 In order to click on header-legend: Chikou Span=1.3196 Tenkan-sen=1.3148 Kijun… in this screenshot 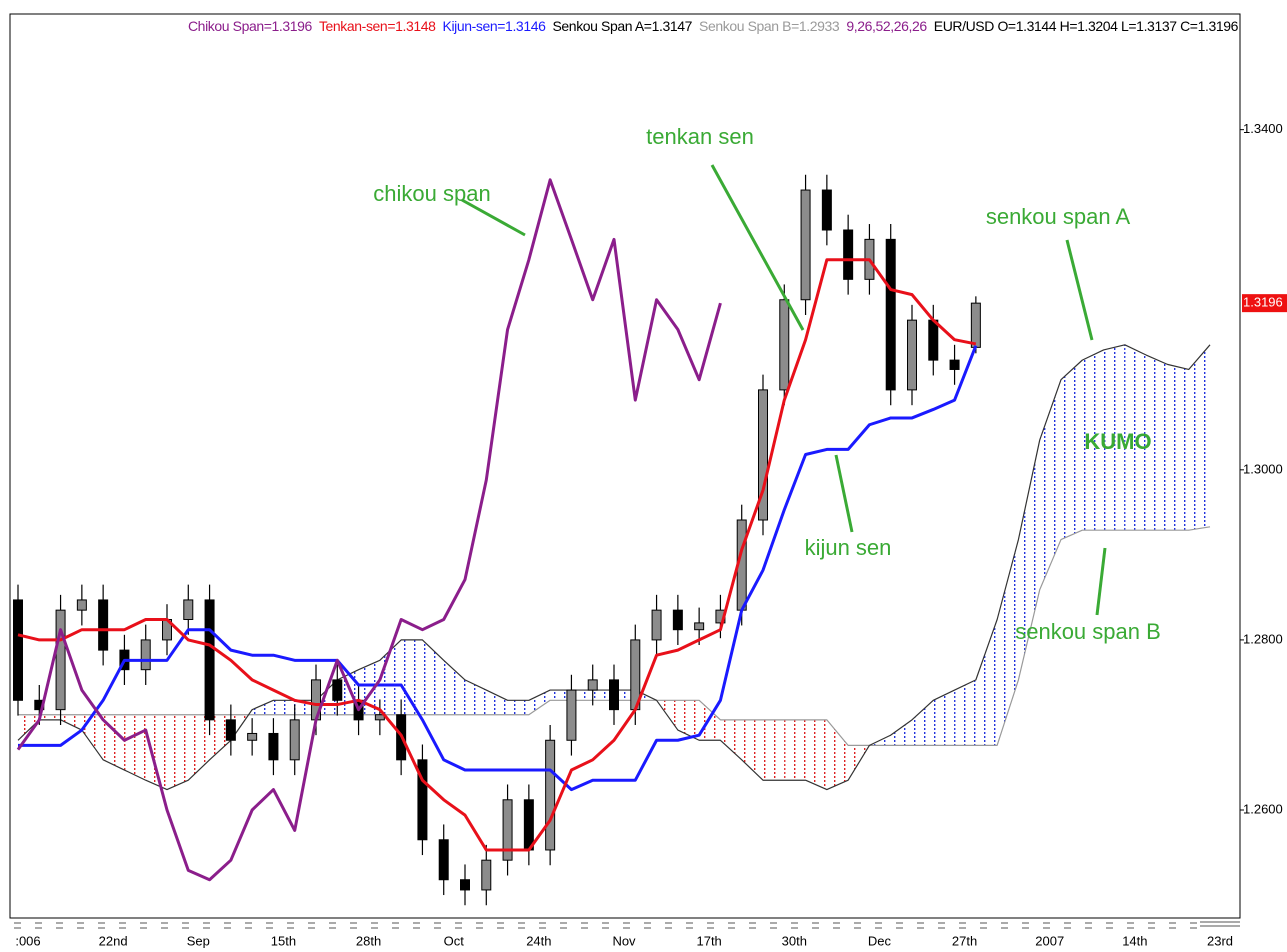, I will do `click(713, 26)`.